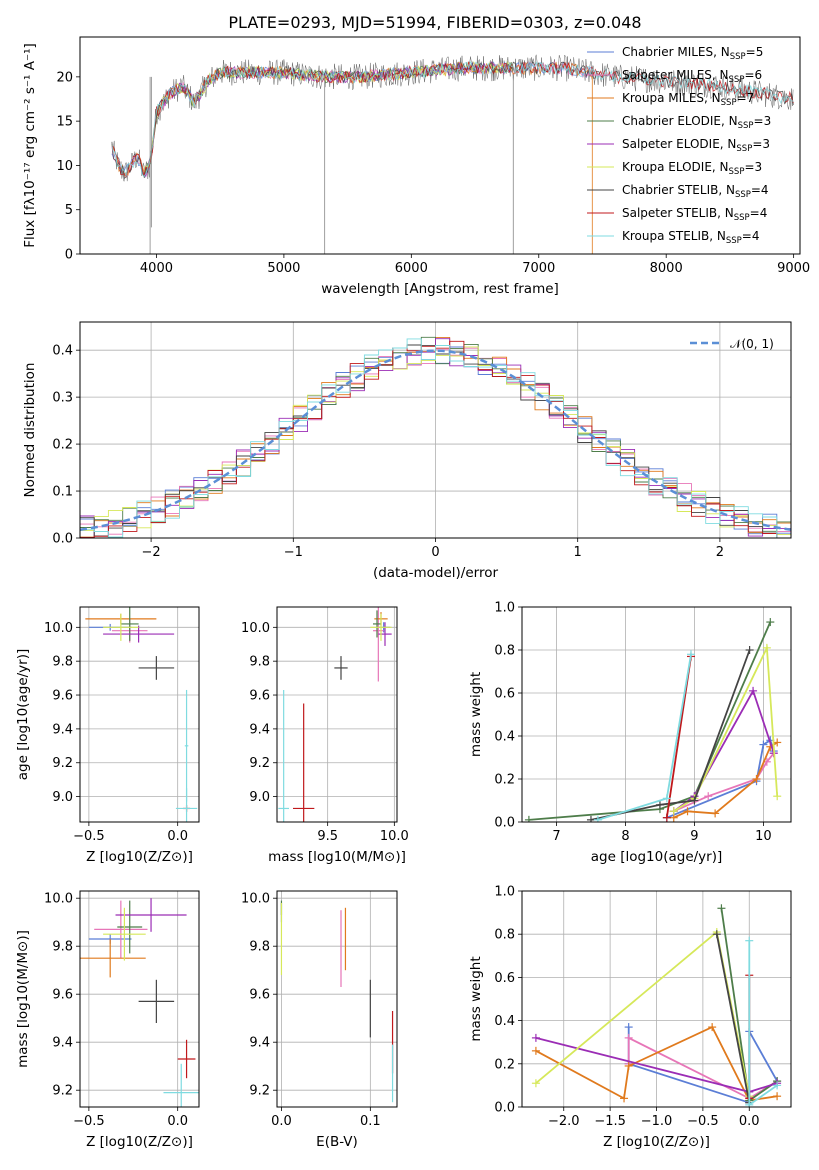  What do you see at coordinates (752, 344) in the screenshot?
I see `legend-label: 𝒩(0, 1)` at bounding box center [752, 344].